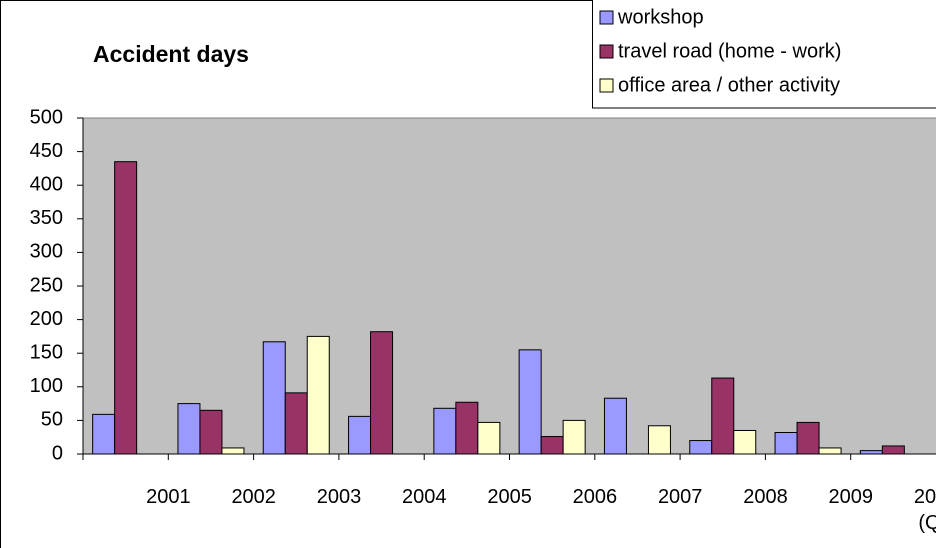 The width and height of the screenshot is (936, 548). I want to click on x-tick-label: 2008, so click(765, 497).